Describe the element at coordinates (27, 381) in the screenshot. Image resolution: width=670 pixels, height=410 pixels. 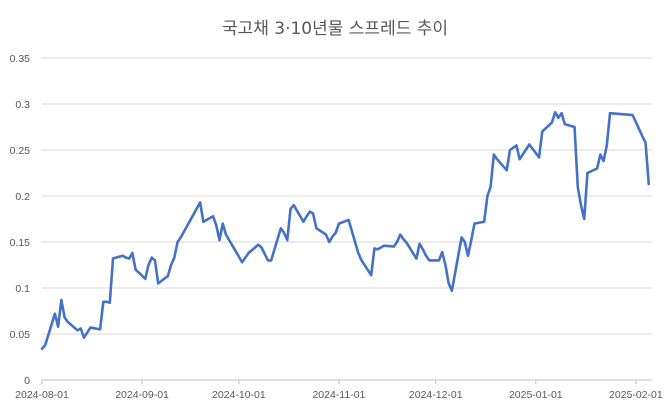
I see `y-tick-label-0: 0` at that location.